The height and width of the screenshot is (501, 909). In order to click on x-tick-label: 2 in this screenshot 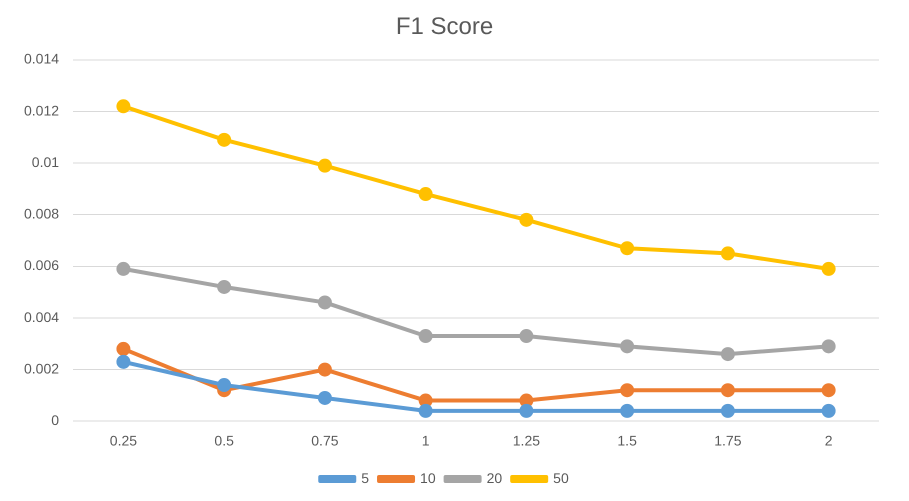, I will do `click(828, 440)`.